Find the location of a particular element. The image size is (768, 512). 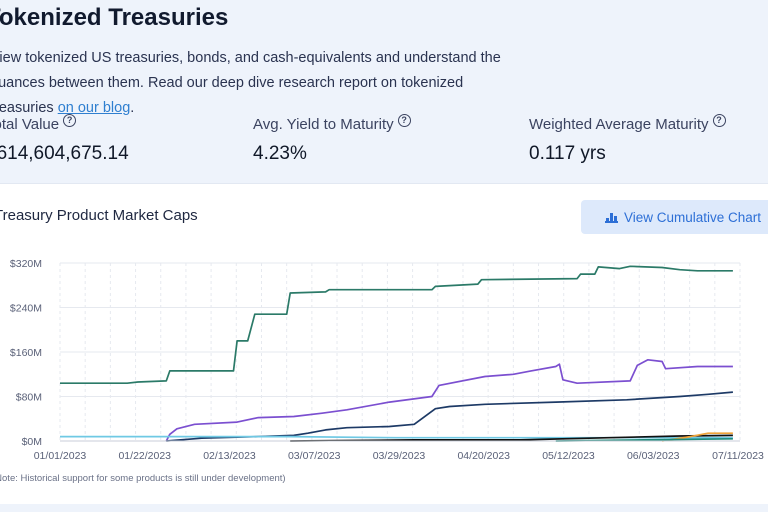

view-cumulative-chart-button: View Cumulative Chart is located at coordinates (674, 217).